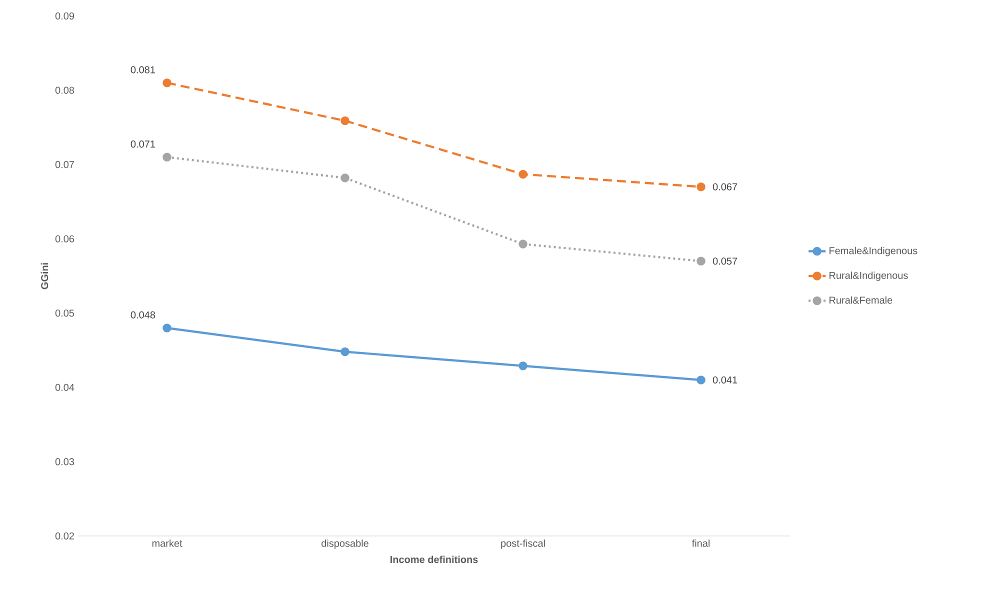  What do you see at coordinates (167, 543) in the screenshot?
I see `x-tick-label: market` at bounding box center [167, 543].